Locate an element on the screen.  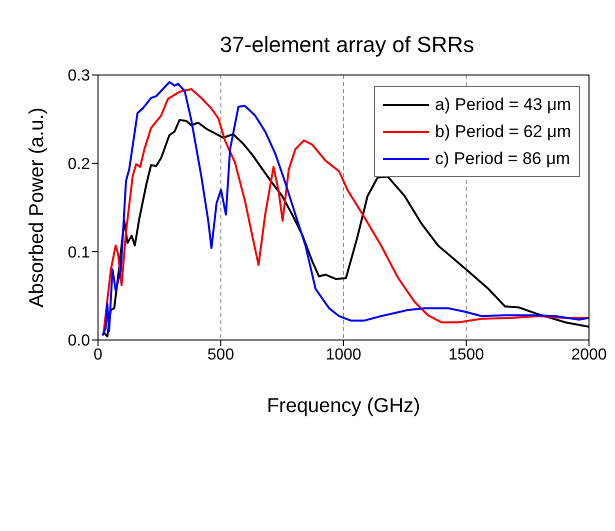
x-tick-label: 1500 is located at coordinates (466, 355).